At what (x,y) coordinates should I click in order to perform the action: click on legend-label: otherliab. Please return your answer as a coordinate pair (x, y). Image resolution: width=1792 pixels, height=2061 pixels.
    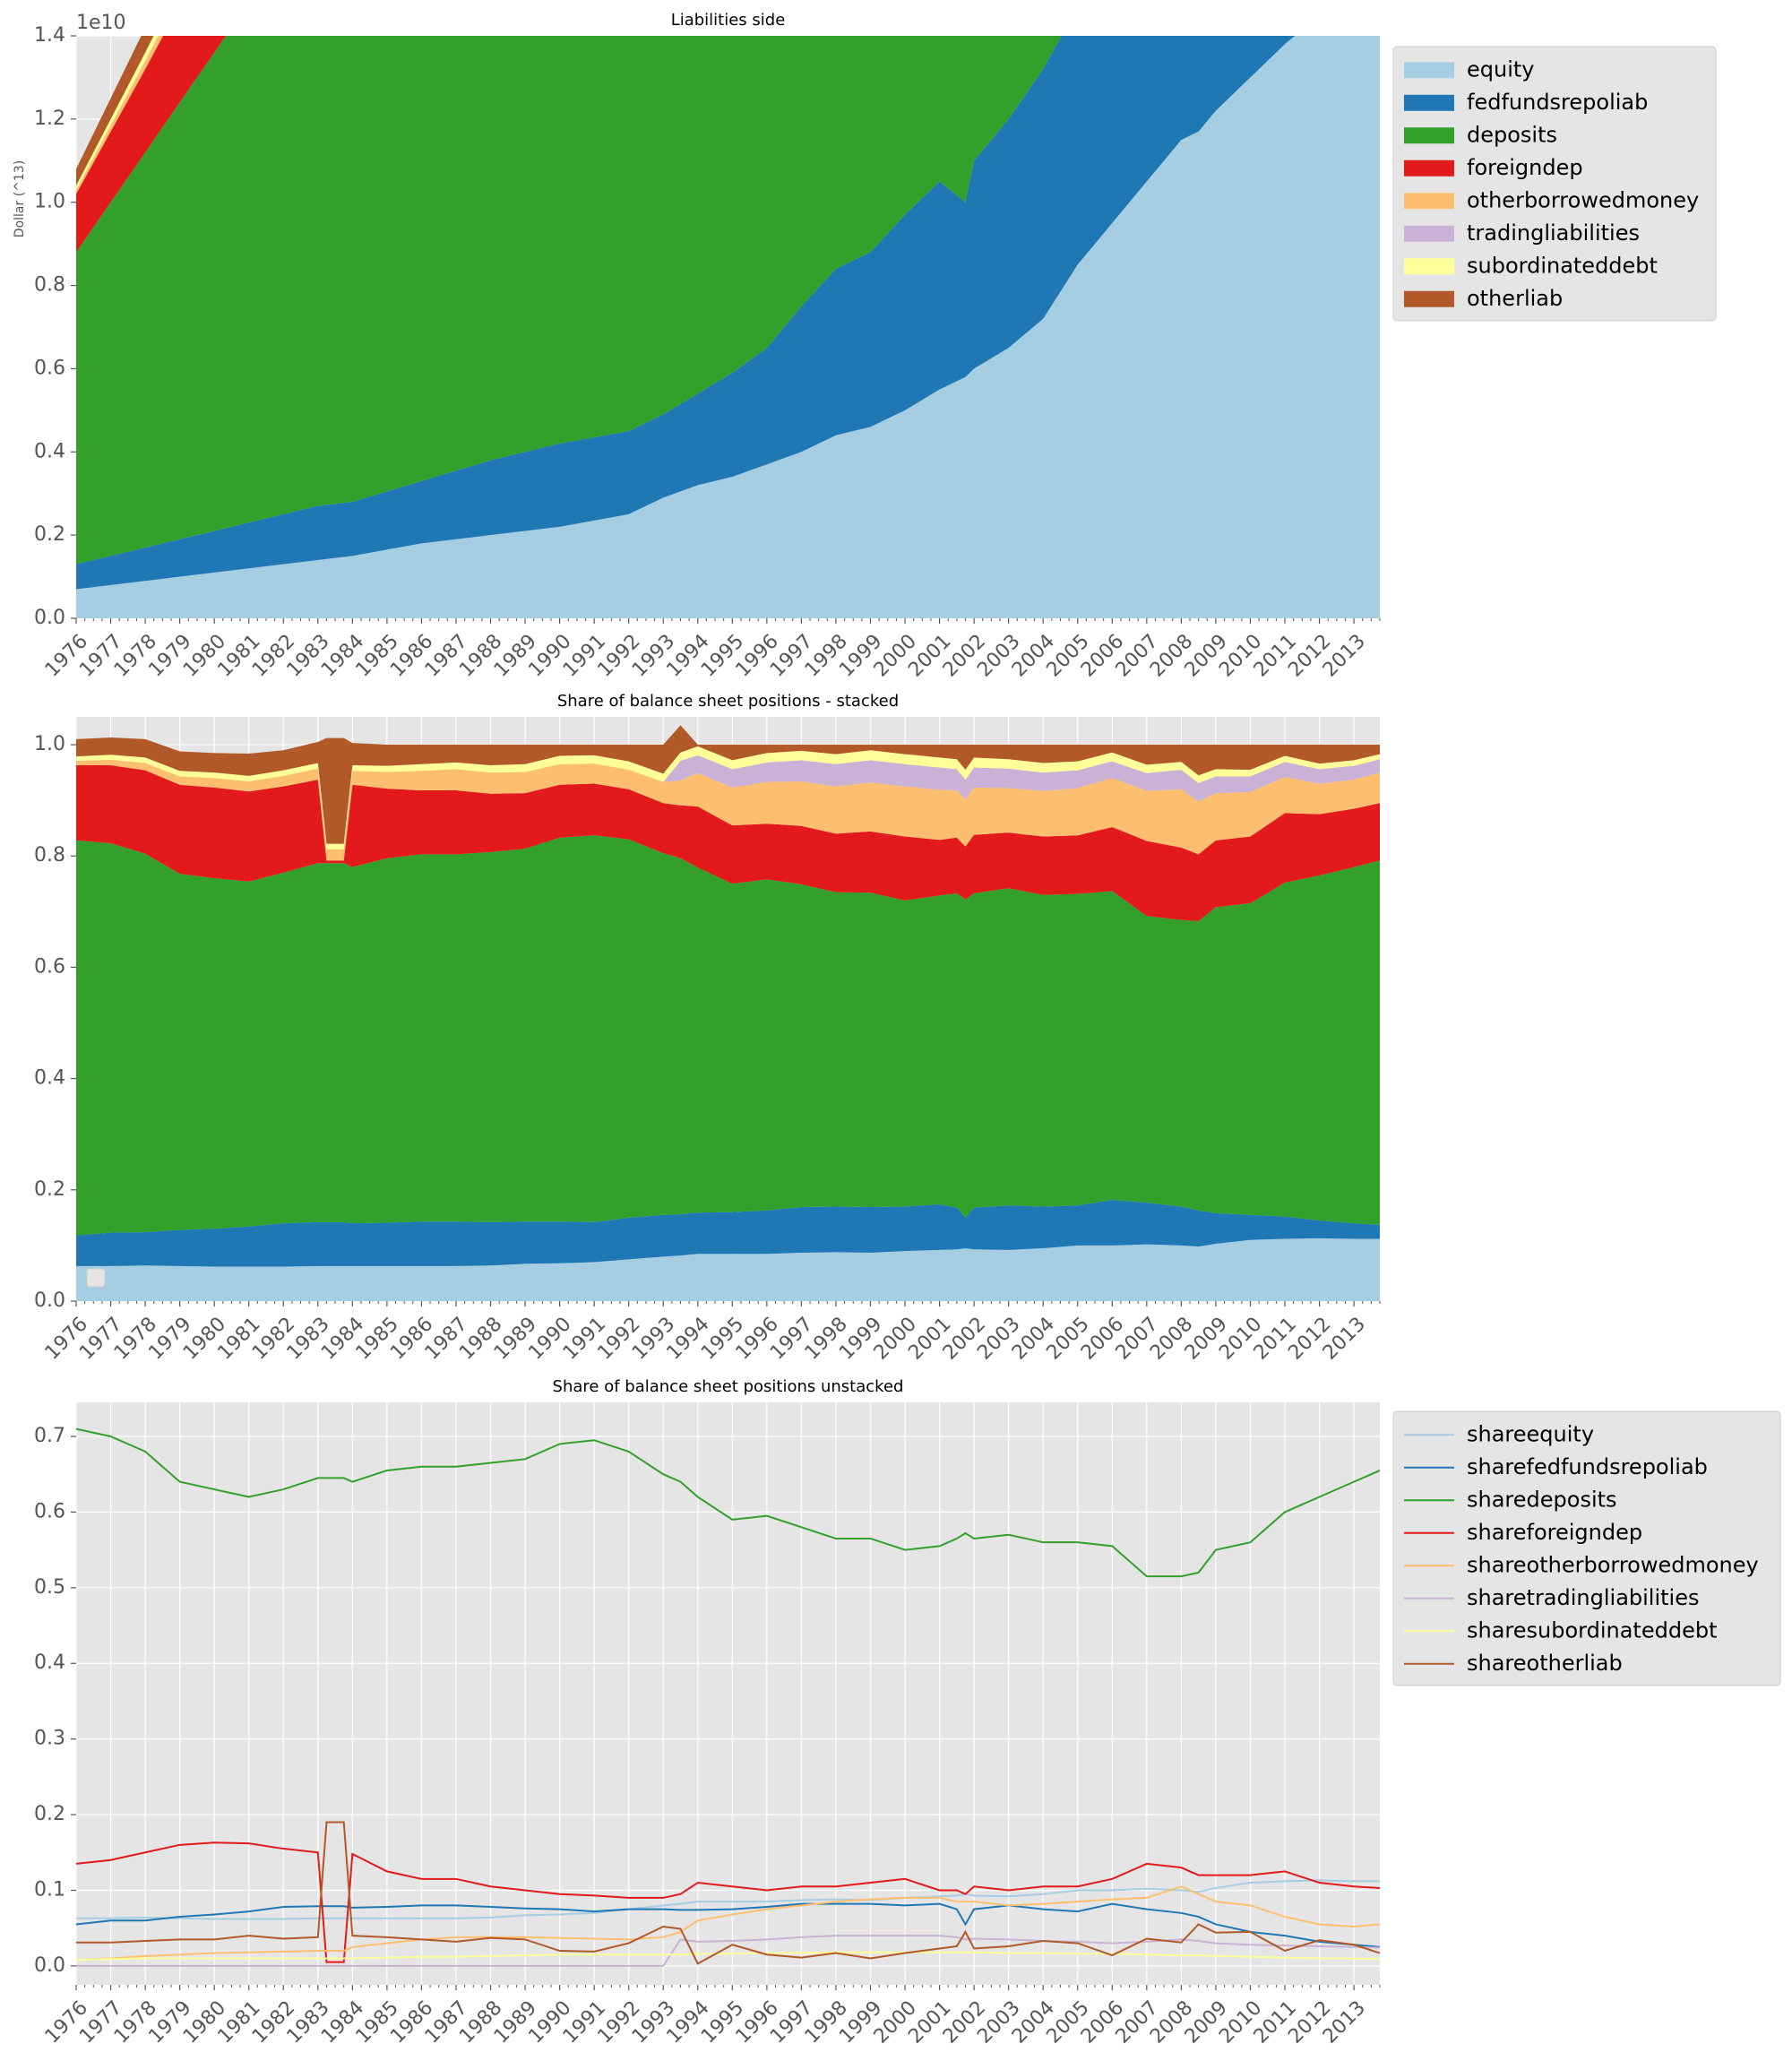
    Looking at the image, I should click on (1515, 298).